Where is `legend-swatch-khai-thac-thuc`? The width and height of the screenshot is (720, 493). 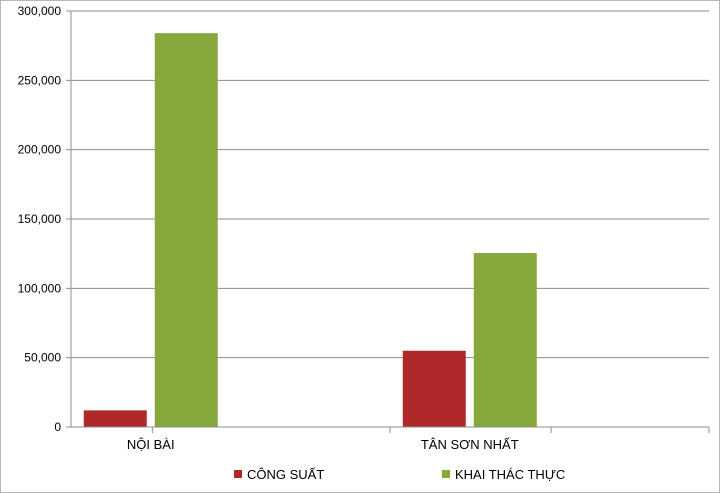 legend-swatch-khai-thac-thuc is located at coordinates (446, 474).